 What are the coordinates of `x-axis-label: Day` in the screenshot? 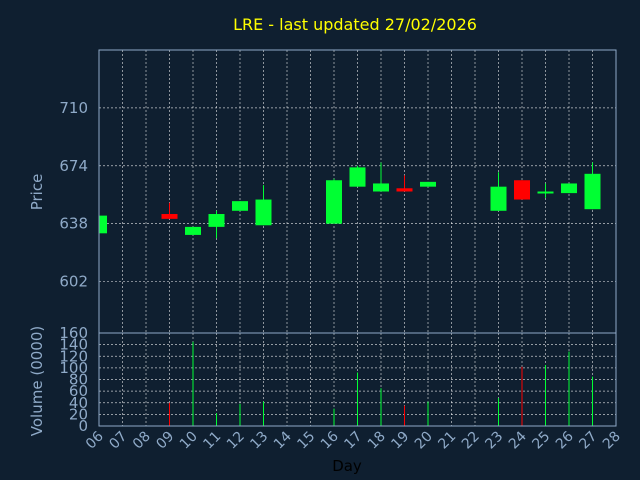 It's located at (347, 466).